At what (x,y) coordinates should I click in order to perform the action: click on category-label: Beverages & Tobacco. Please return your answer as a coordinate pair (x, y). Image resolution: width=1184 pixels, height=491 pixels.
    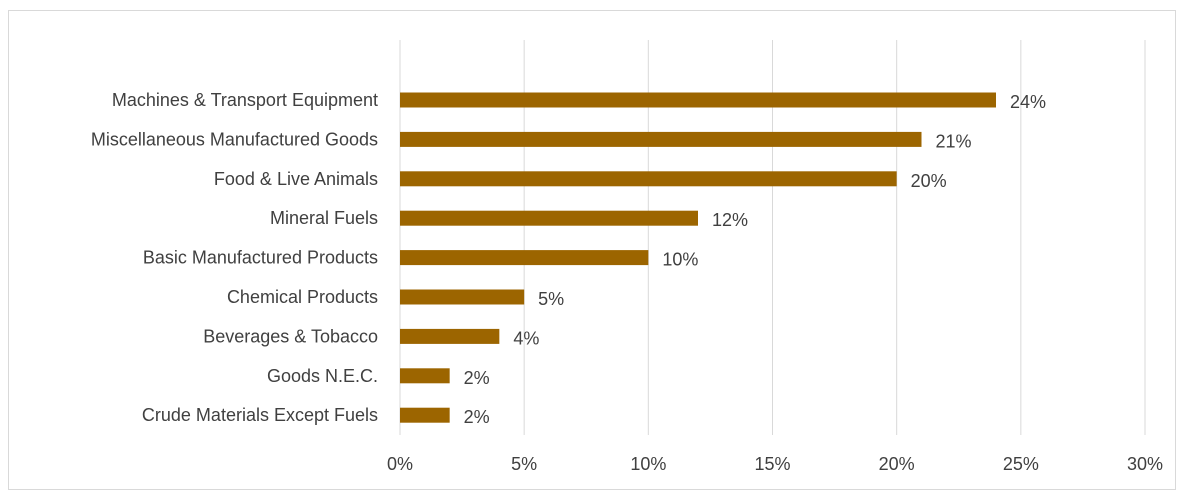
    Looking at the image, I should click on (290, 336).